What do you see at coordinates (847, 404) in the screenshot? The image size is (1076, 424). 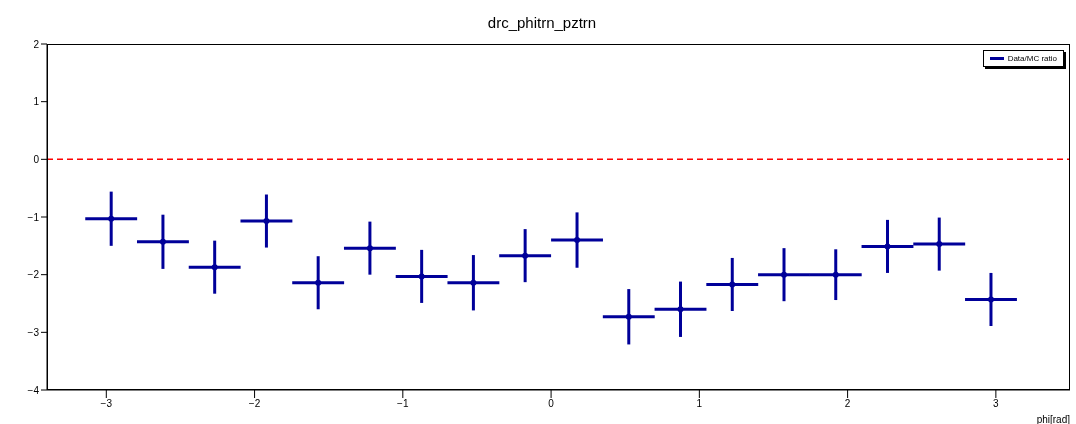 I see `x-tick-label: 2` at bounding box center [847, 404].